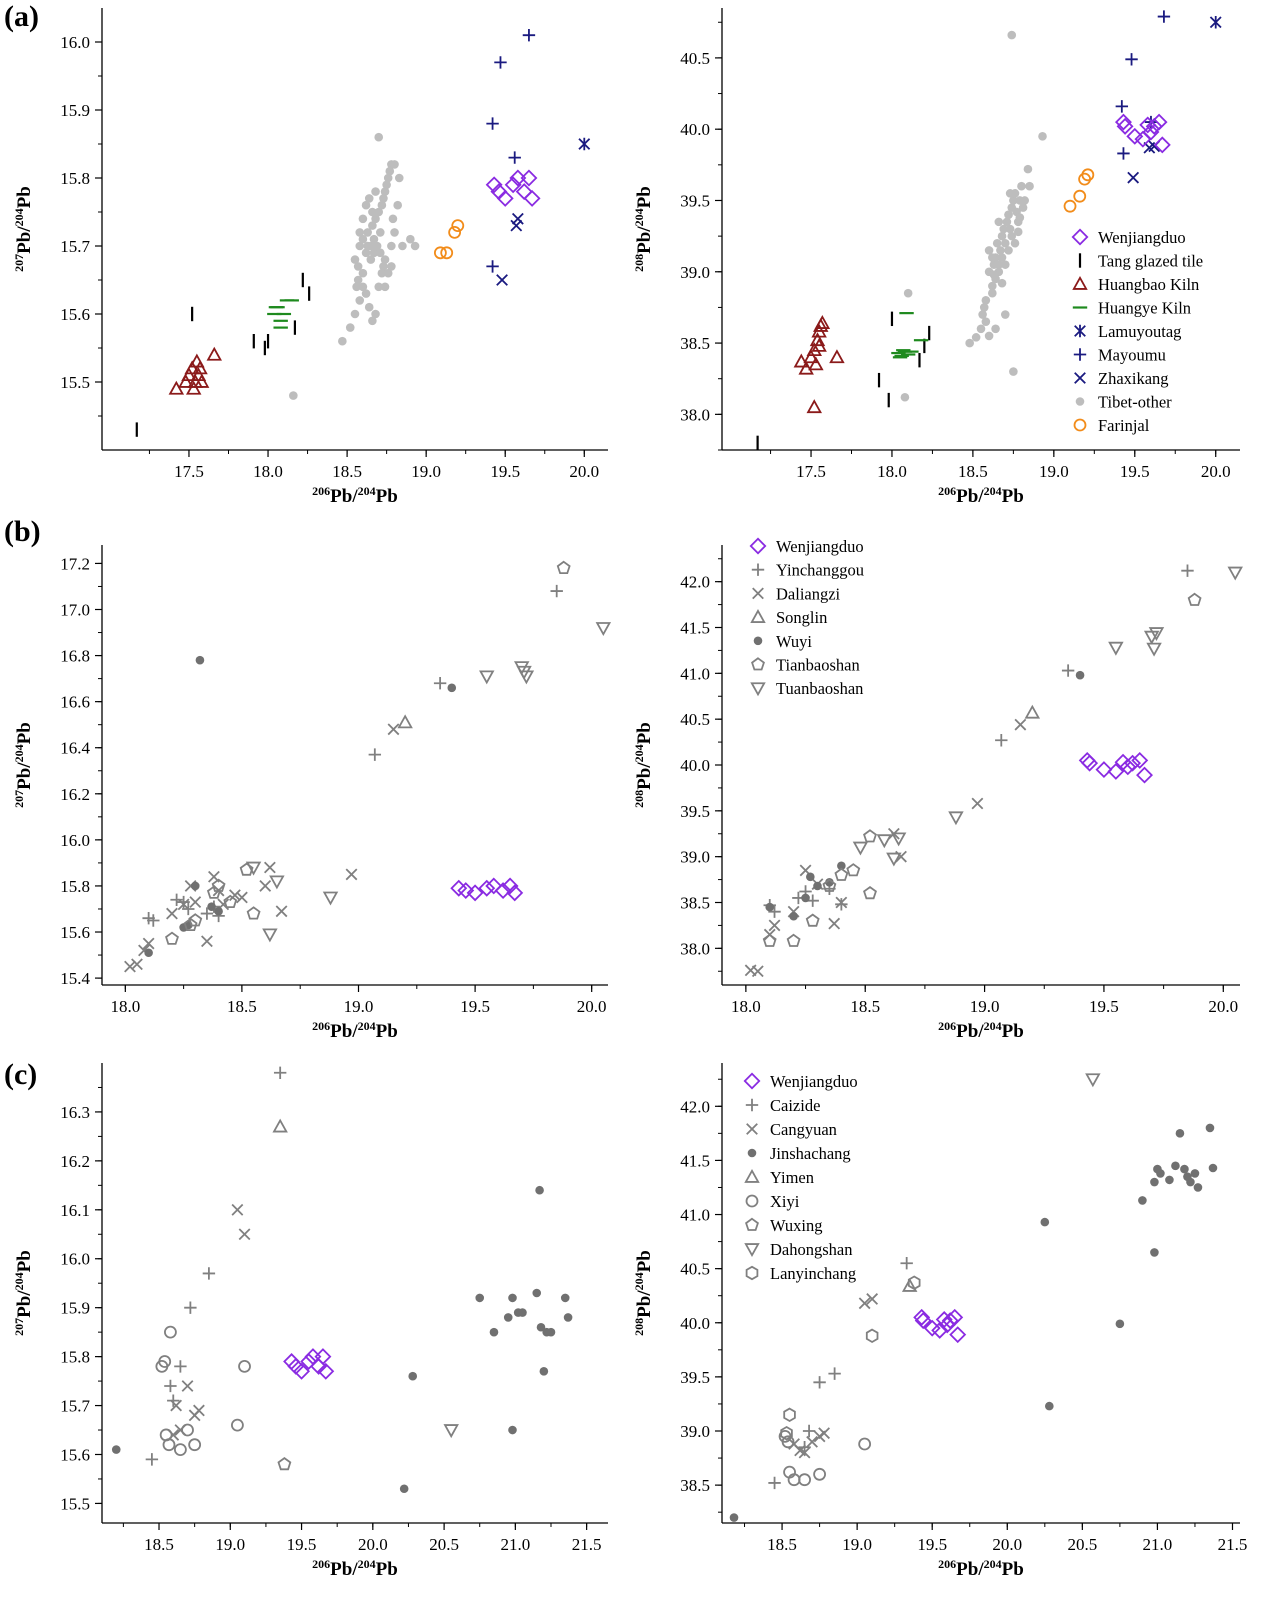 This screenshot has width=1269, height=1605. What do you see at coordinates (695, 1106) in the screenshot?
I see `y-tick-label: 42.0` at bounding box center [695, 1106].